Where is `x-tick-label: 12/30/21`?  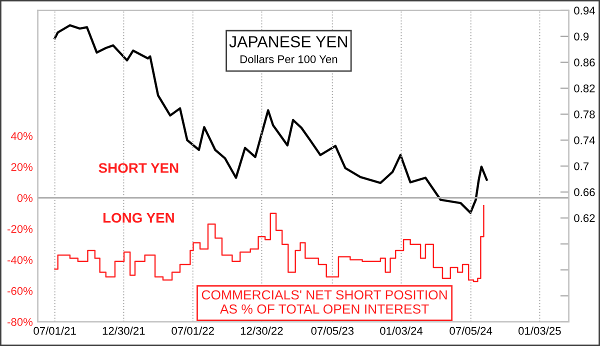 x-tick-label: 12/30/21 is located at coordinates (123, 330).